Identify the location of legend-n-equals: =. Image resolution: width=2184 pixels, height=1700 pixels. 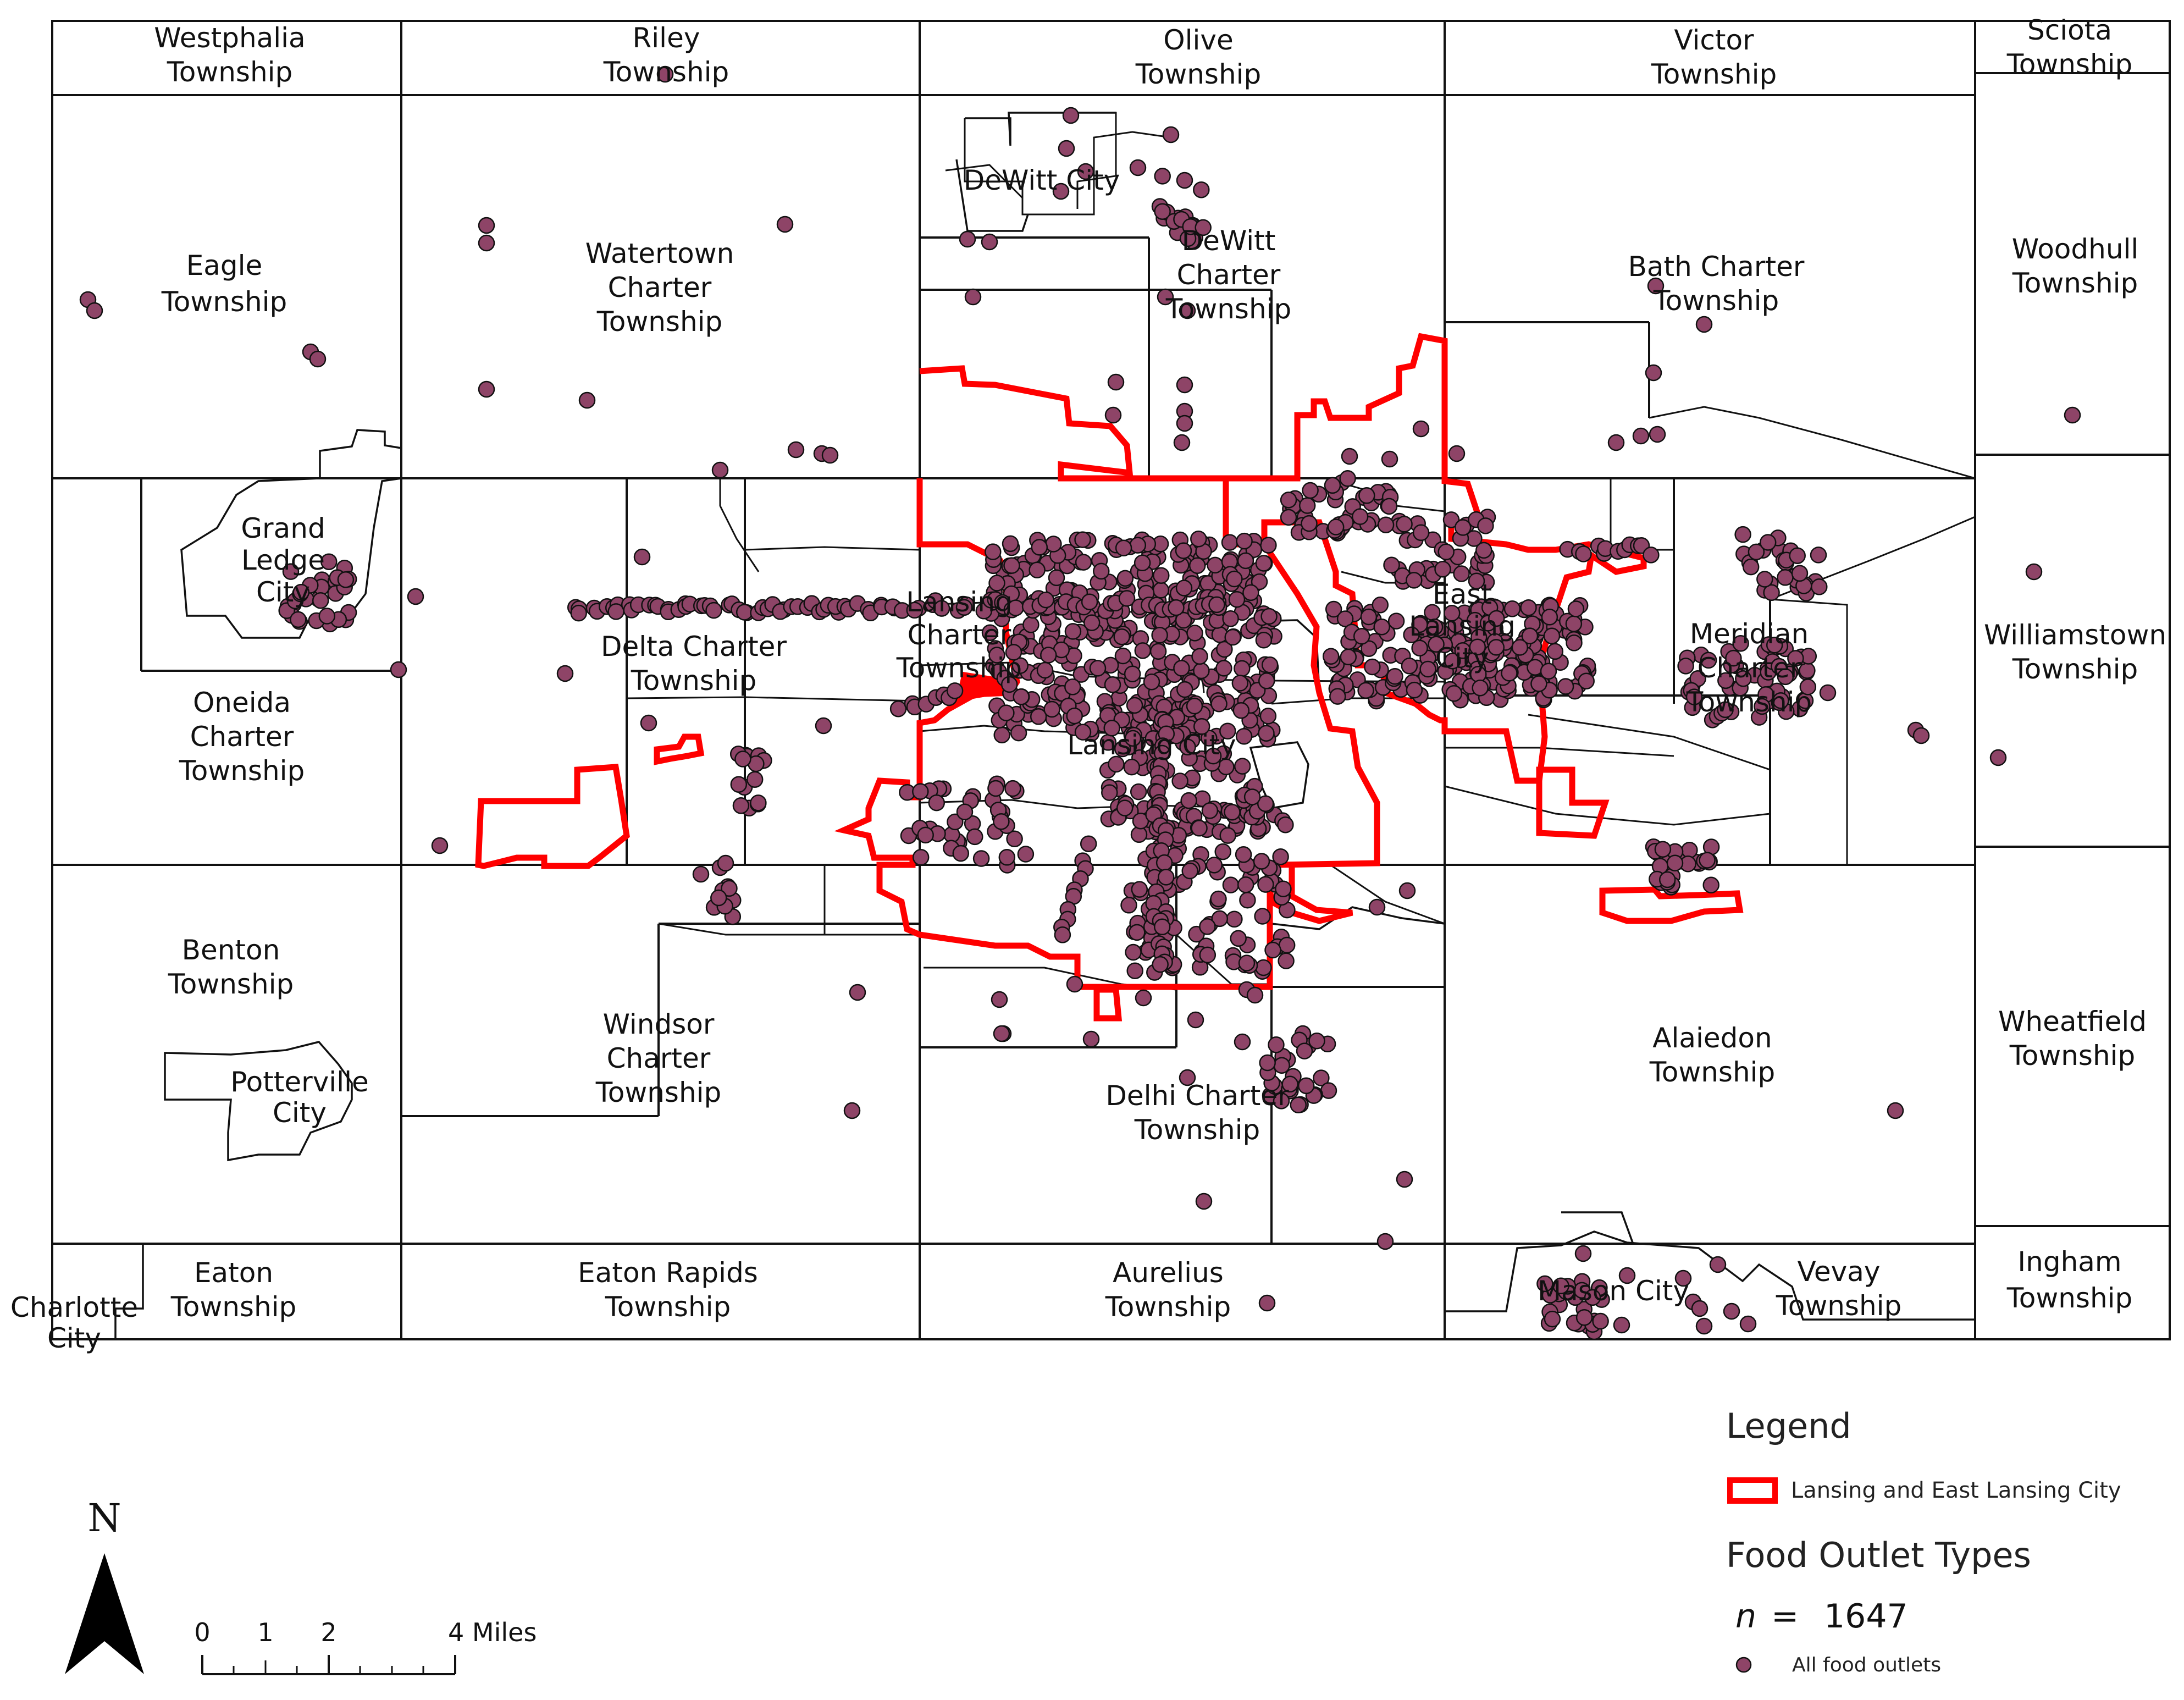
(1785, 1616).